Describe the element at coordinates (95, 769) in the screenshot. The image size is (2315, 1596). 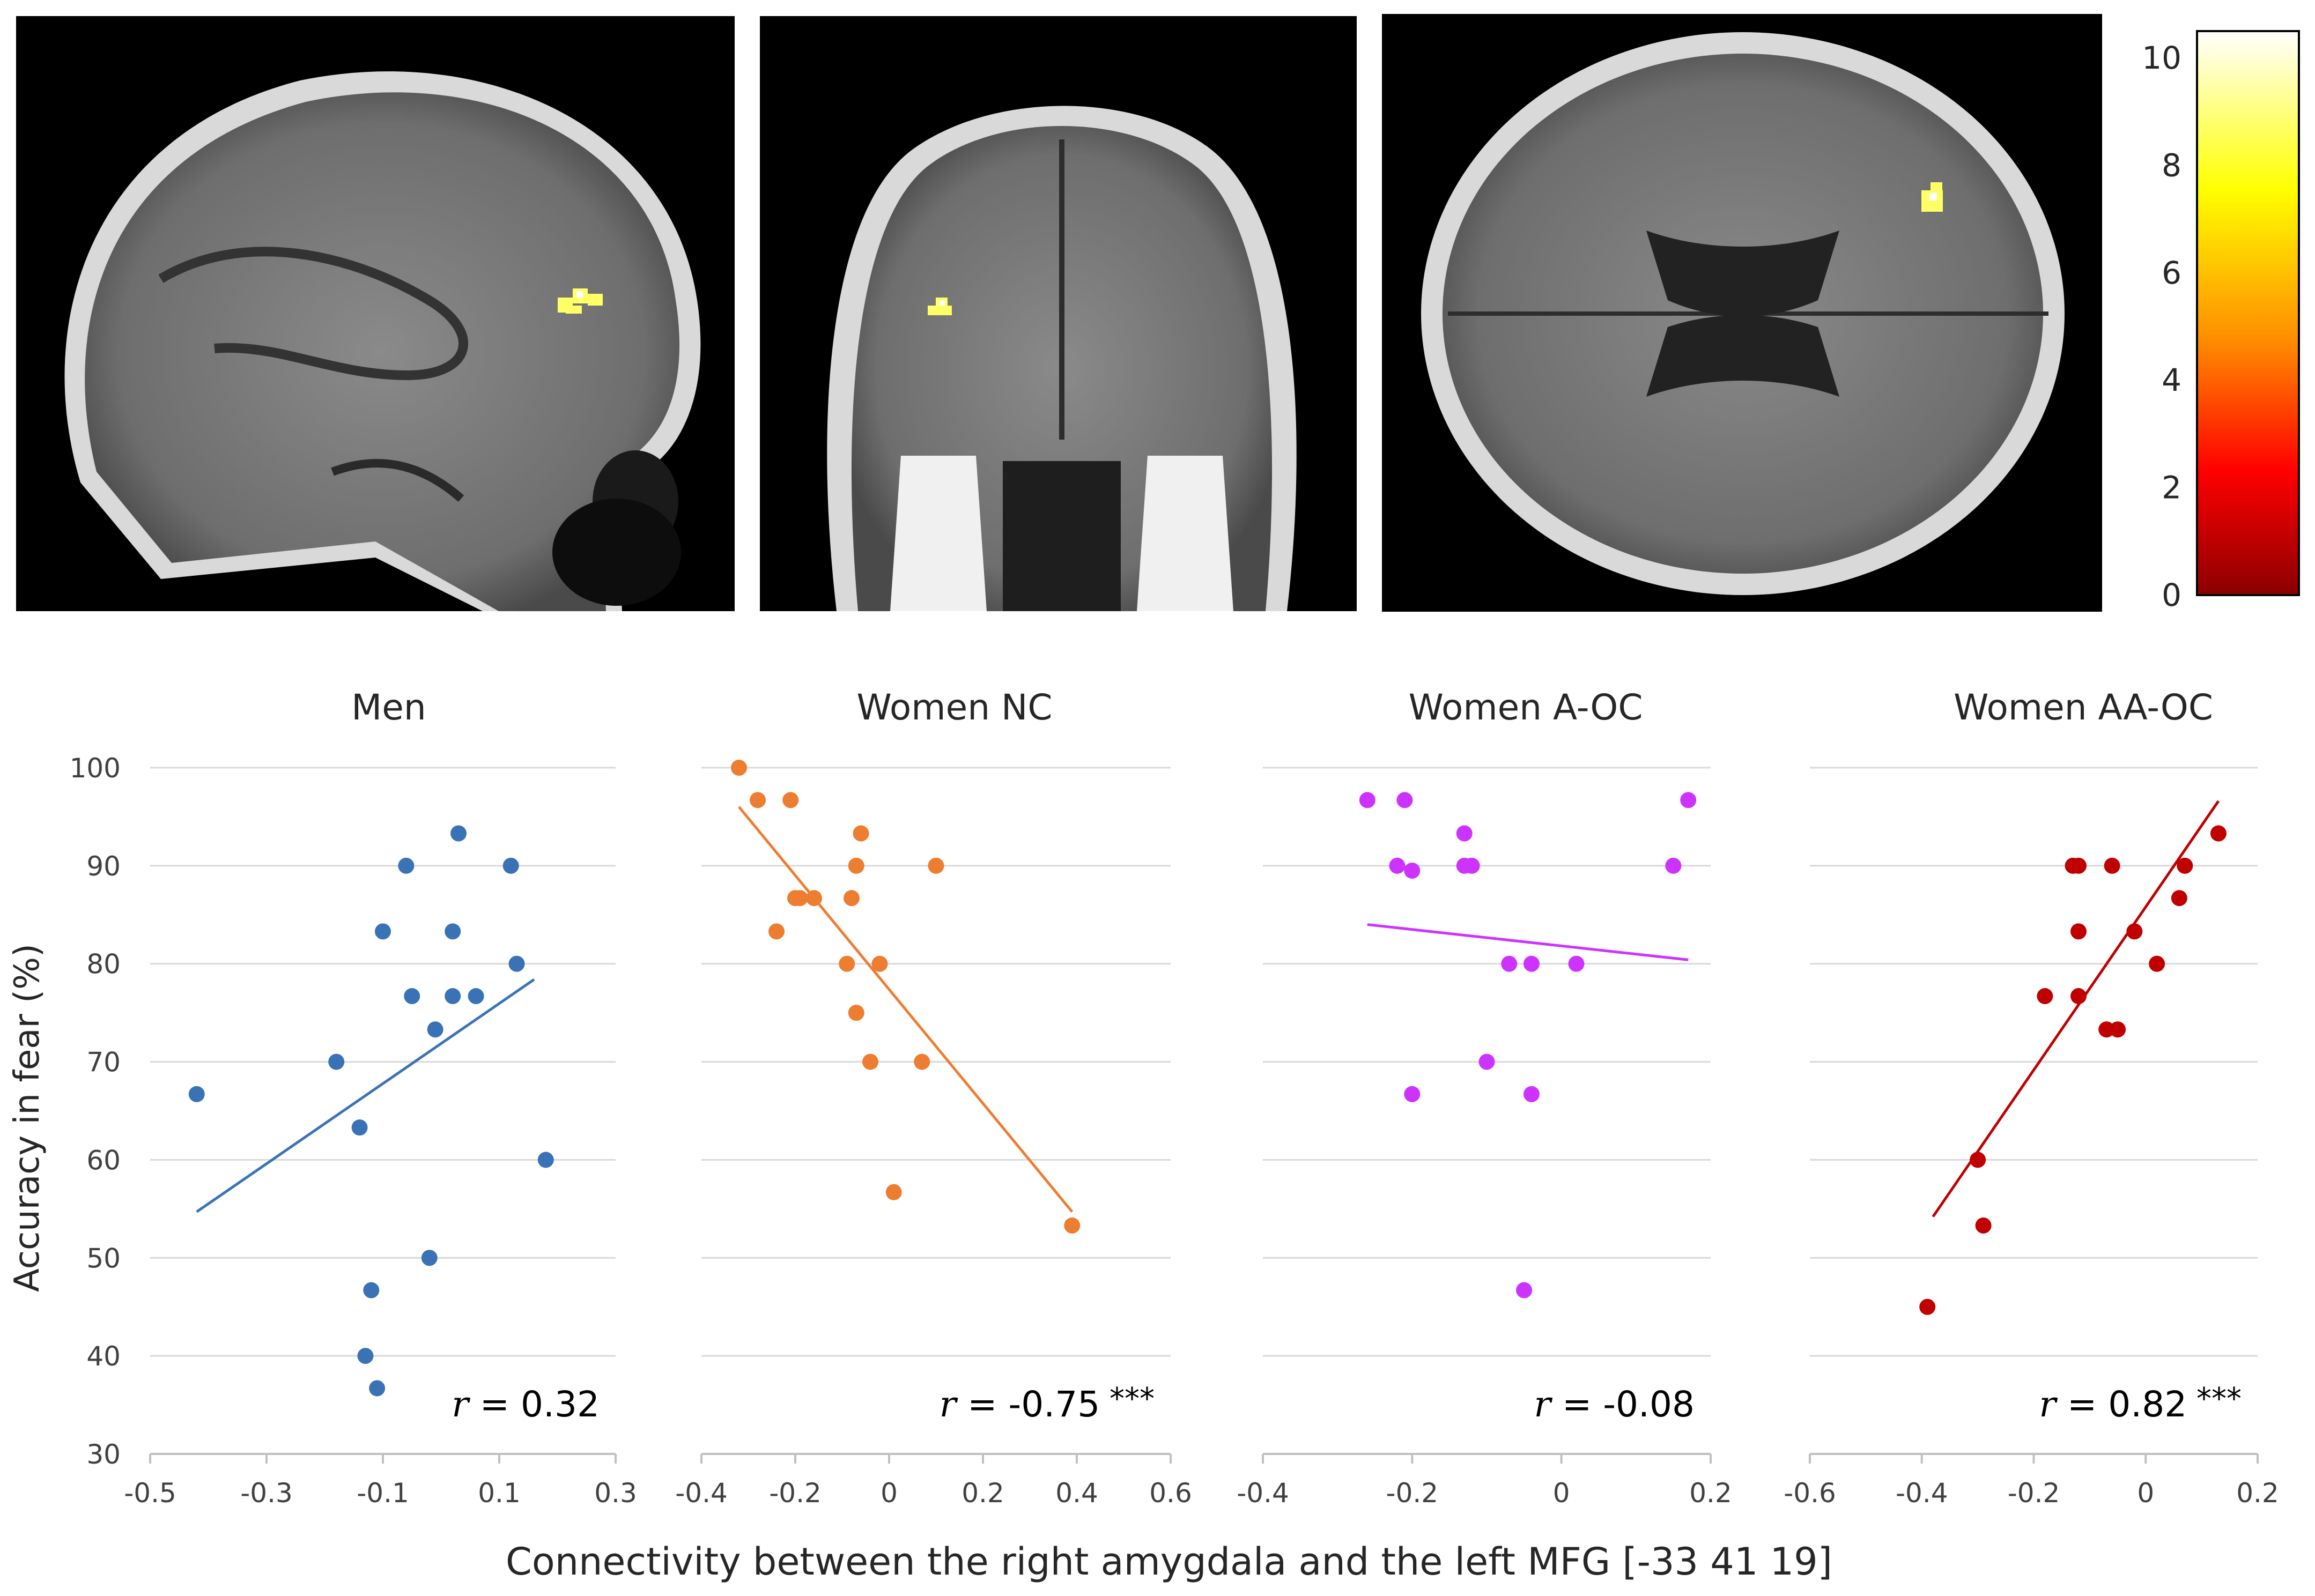
I see `y-tick-label: 100` at that location.